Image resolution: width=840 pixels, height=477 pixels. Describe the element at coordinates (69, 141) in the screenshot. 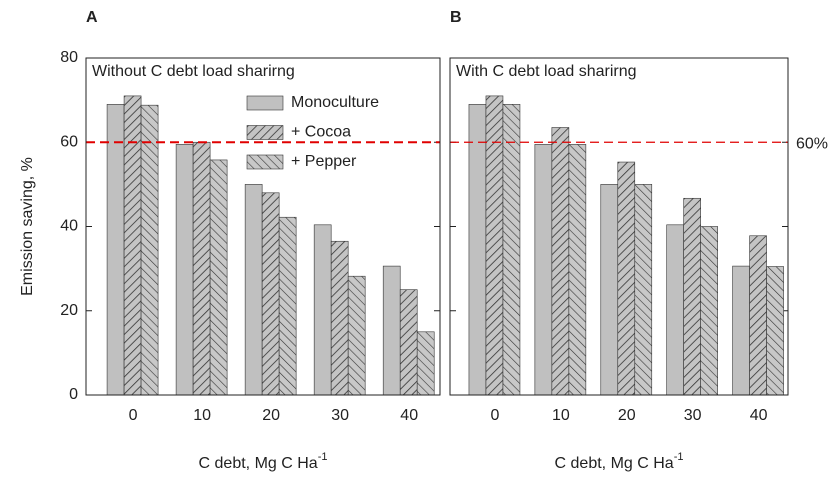

I see `y-tick-label: 60` at that location.